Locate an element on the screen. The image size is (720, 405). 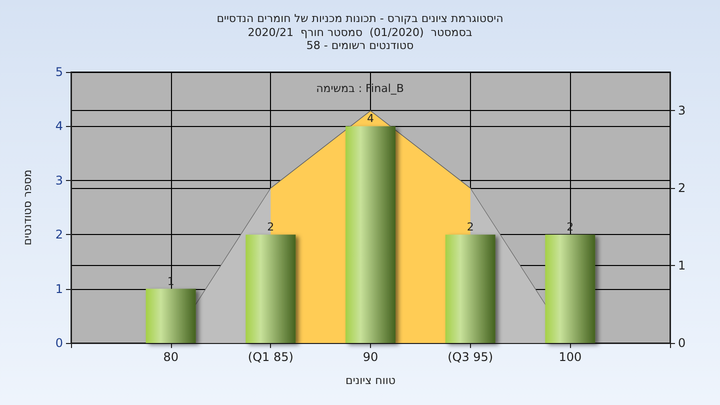
chart-title: היסטוגרמת ציונים בקורס - תכונות מכניות של חומרים הנדסיים is located at coordinates (360, 18).